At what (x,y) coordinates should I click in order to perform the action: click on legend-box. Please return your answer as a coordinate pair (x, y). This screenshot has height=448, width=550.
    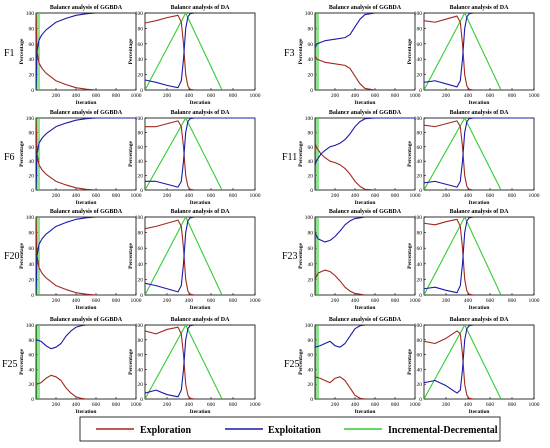
    Looking at the image, I should click on (290, 429).